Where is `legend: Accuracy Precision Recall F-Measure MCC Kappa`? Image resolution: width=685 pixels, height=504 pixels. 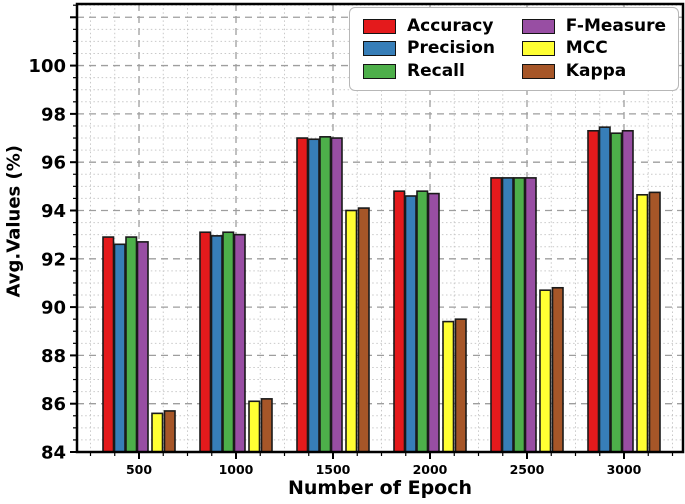 legend: Accuracy Precision Recall F-Measure MCC Kappa is located at coordinates (514, 49).